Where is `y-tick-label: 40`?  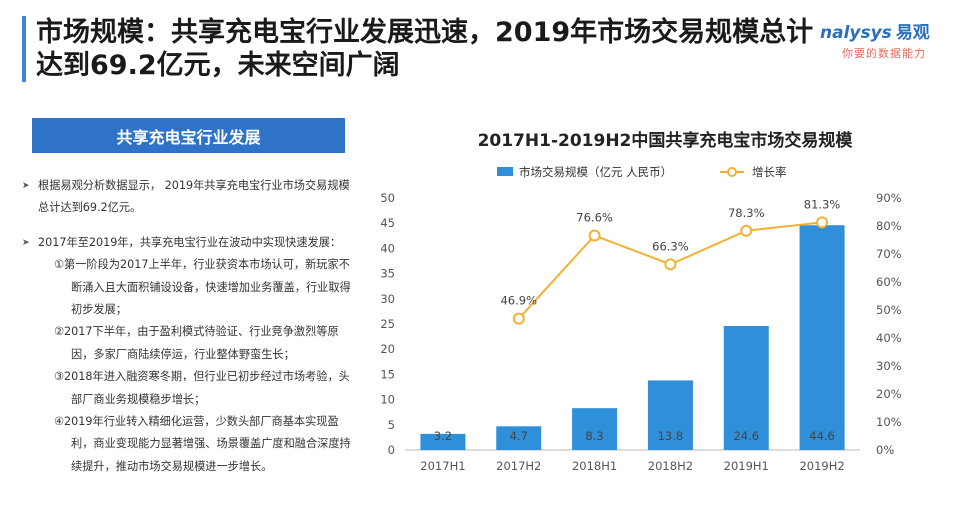 y-tick-label: 40 is located at coordinates (387, 248).